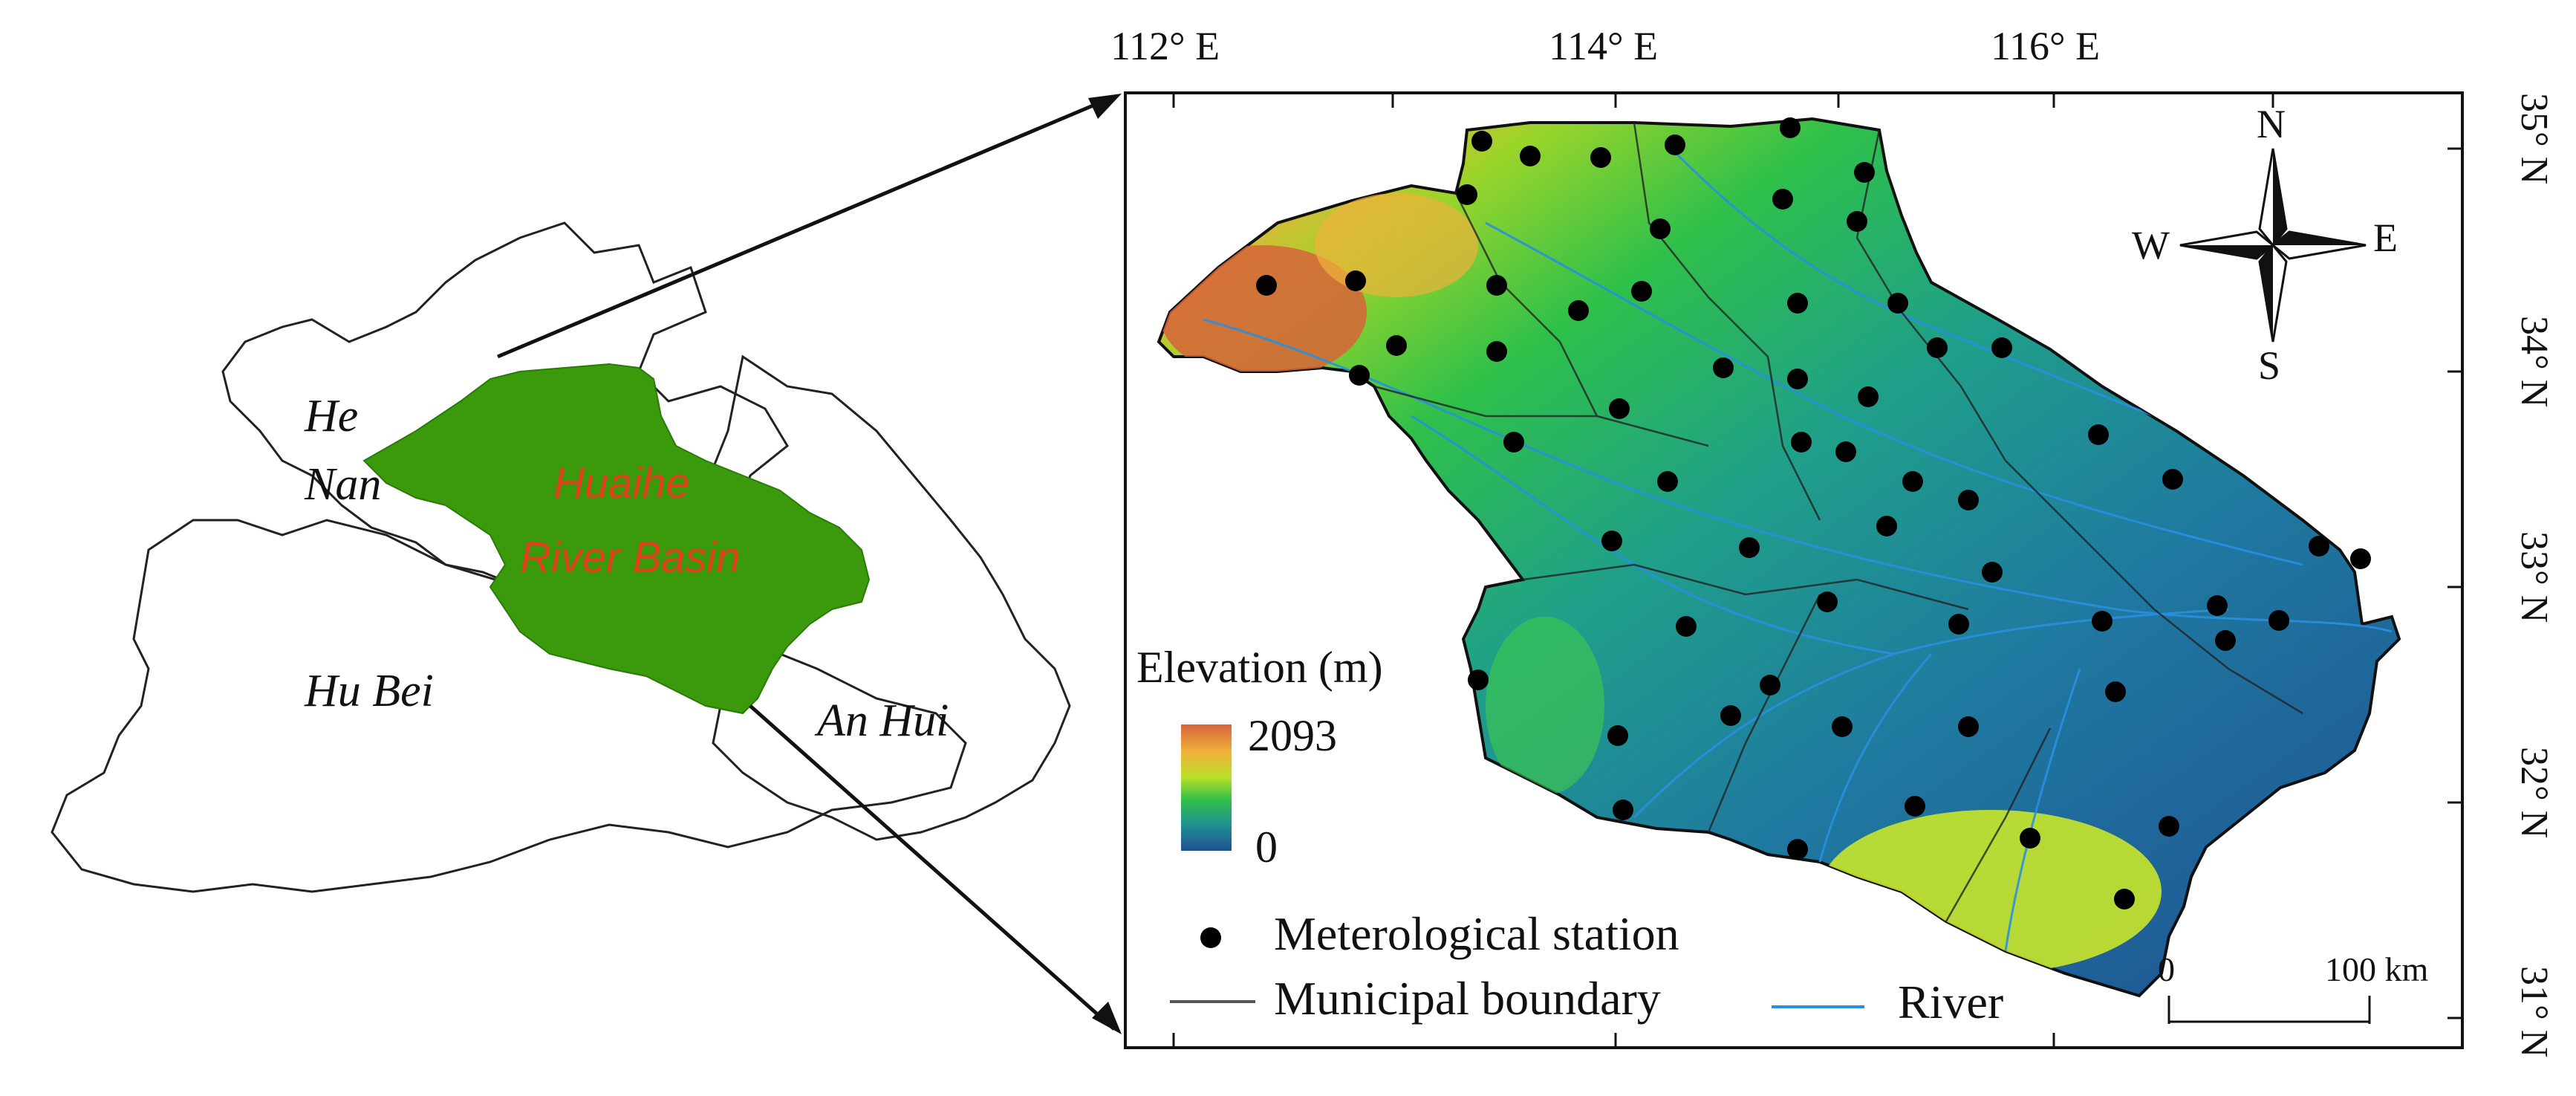 The image size is (2576, 1096). Describe the element at coordinates (2534, 139) in the screenshot. I see `lat-label-35: 35° N` at that location.